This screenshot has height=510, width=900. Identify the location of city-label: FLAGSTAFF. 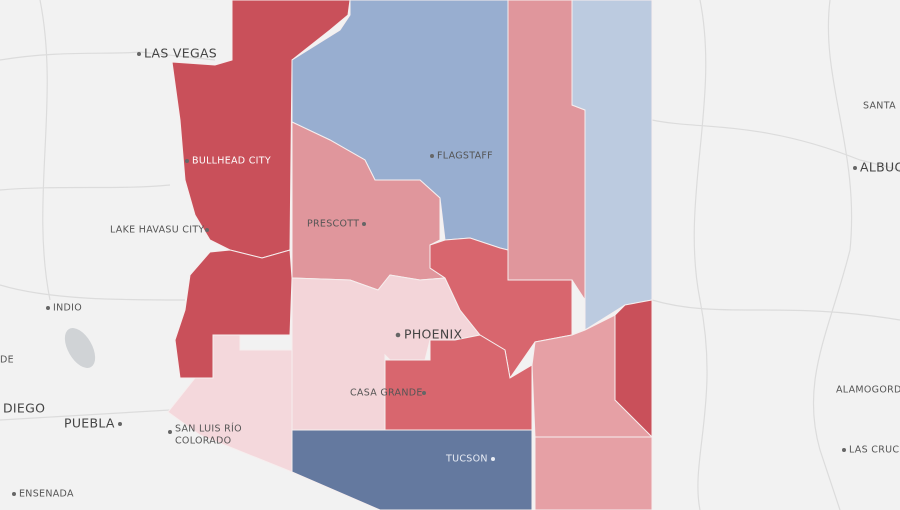
(465, 156).